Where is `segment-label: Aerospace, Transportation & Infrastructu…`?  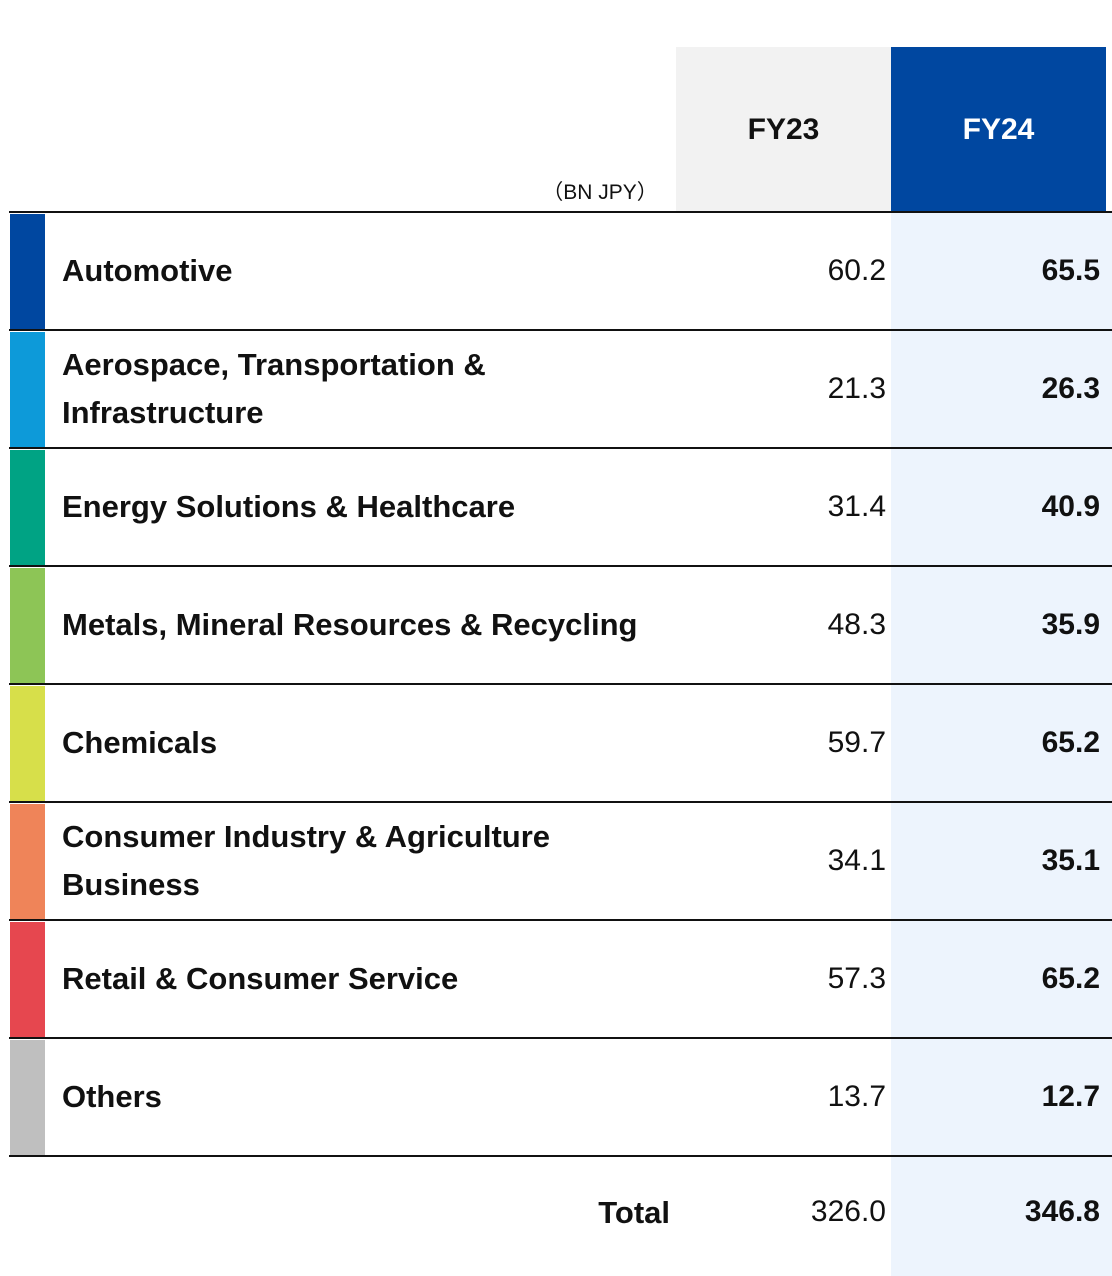
segment-label: Aerospace, Transportation & Infrastructu… is located at coordinates (274, 388).